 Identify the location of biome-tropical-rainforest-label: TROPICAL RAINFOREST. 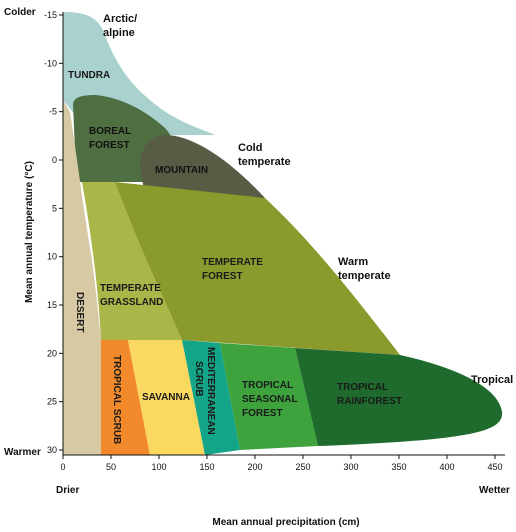
(369, 394).